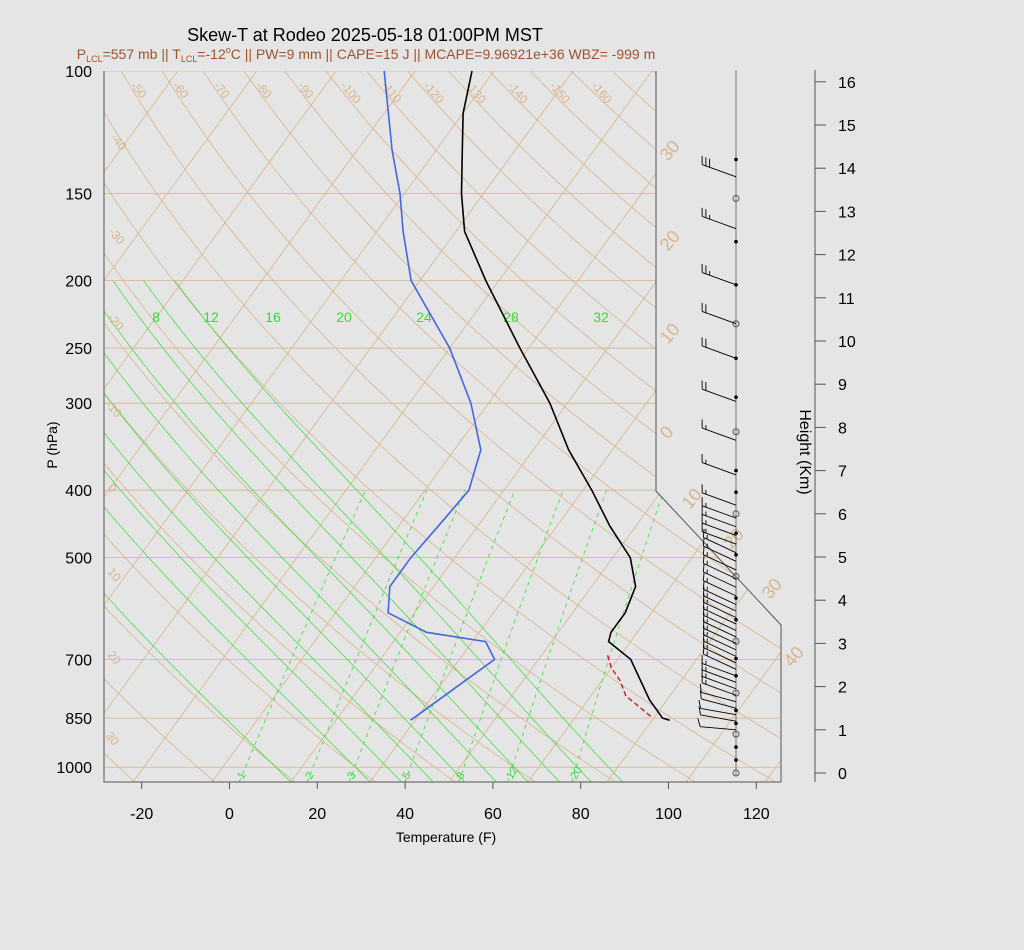 This screenshot has width=1024, height=950. I want to click on pressure-tick-label: 100, so click(78, 72).